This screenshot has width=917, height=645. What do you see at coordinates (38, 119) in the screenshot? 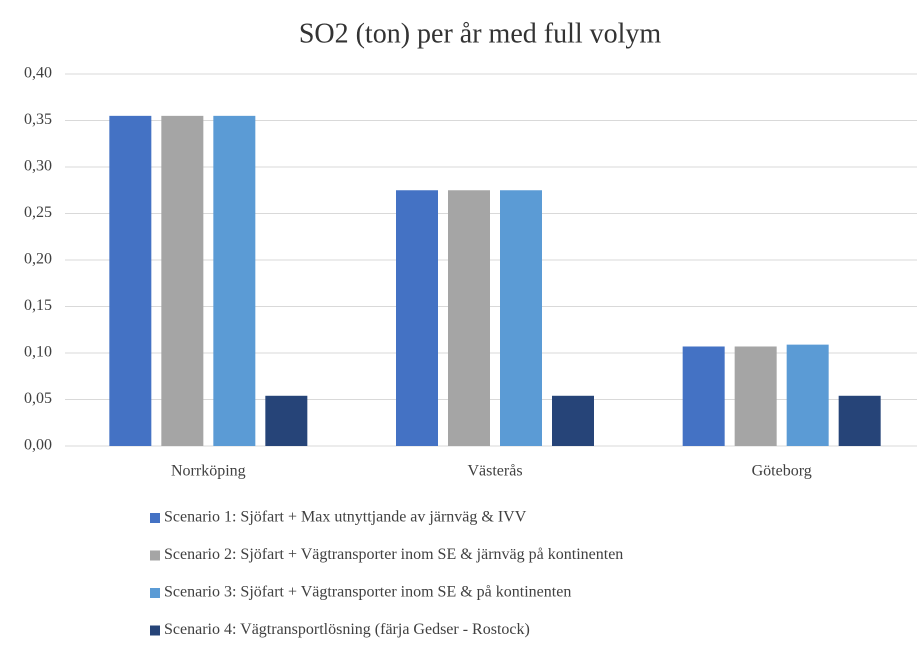
I see `y-tick-label: 0,35` at bounding box center [38, 119].